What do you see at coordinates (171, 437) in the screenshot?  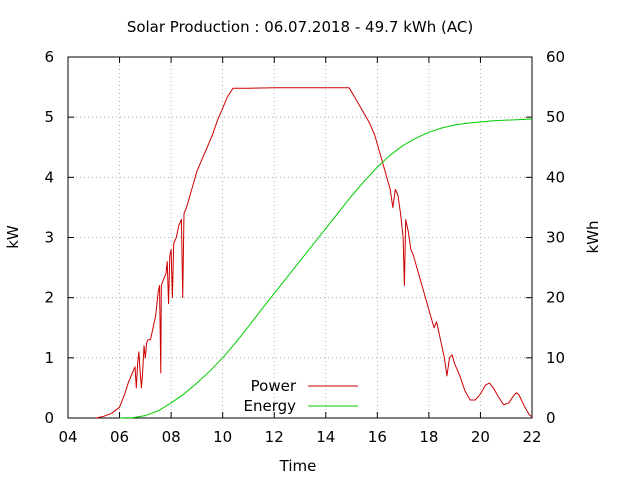 I see `x-tick-label: 08` at bounding box center [171, 437].